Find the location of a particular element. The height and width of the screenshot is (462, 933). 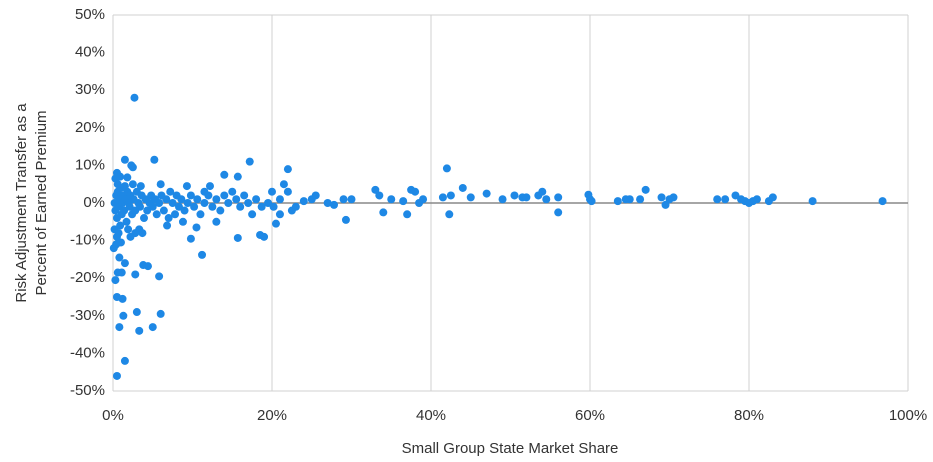

x-tick-label: 100% is located at coordinates (908, 415).